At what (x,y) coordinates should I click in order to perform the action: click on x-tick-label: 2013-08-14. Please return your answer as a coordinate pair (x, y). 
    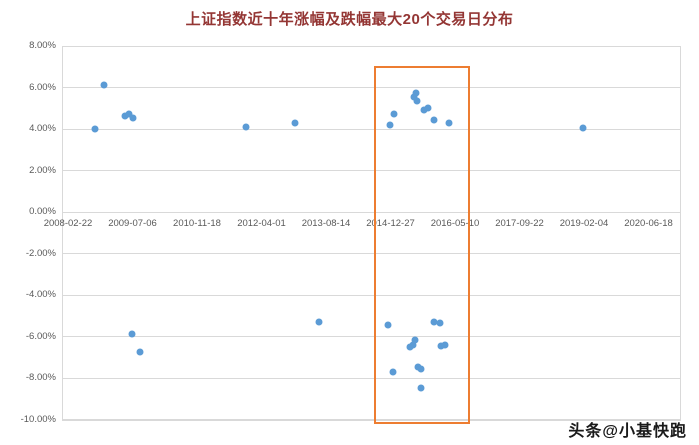
    Looking at the image, I should click on (326, 224).